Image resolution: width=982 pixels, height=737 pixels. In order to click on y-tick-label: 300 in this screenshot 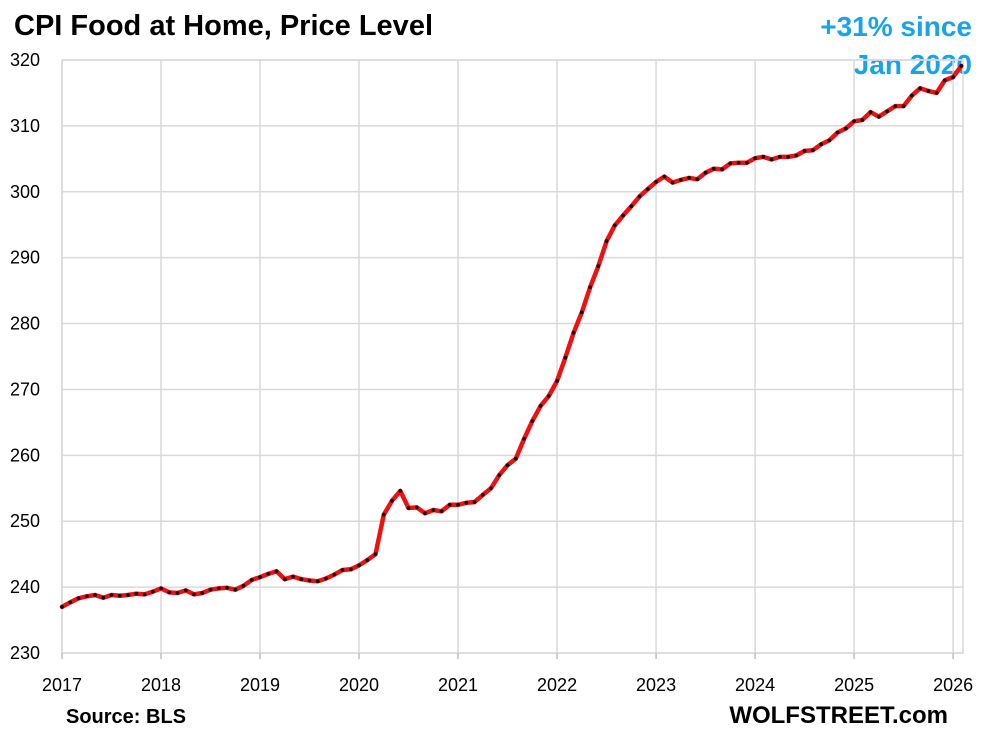, I will do `click(25, 192)`.